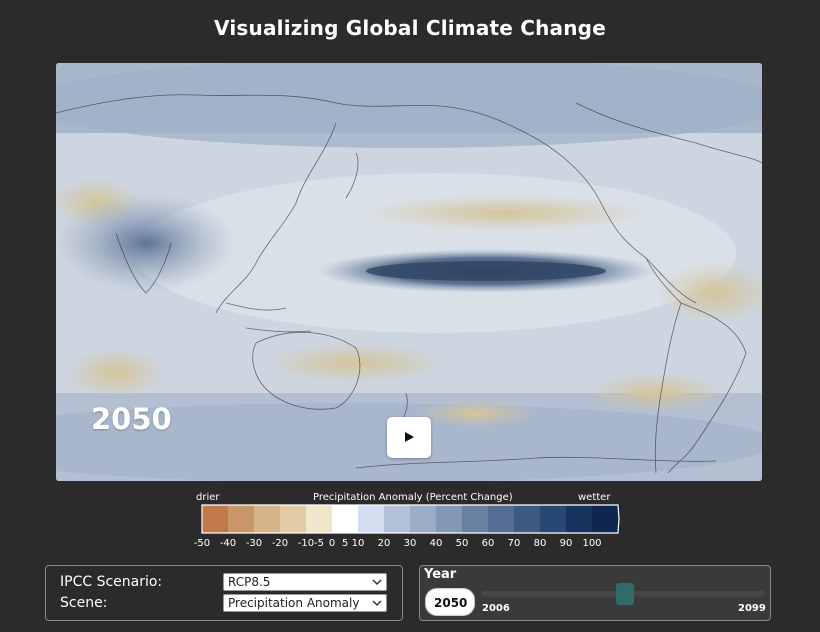 The image size is (820, 632). I want to click on legend-tick-label: 70, so click(514, 543).